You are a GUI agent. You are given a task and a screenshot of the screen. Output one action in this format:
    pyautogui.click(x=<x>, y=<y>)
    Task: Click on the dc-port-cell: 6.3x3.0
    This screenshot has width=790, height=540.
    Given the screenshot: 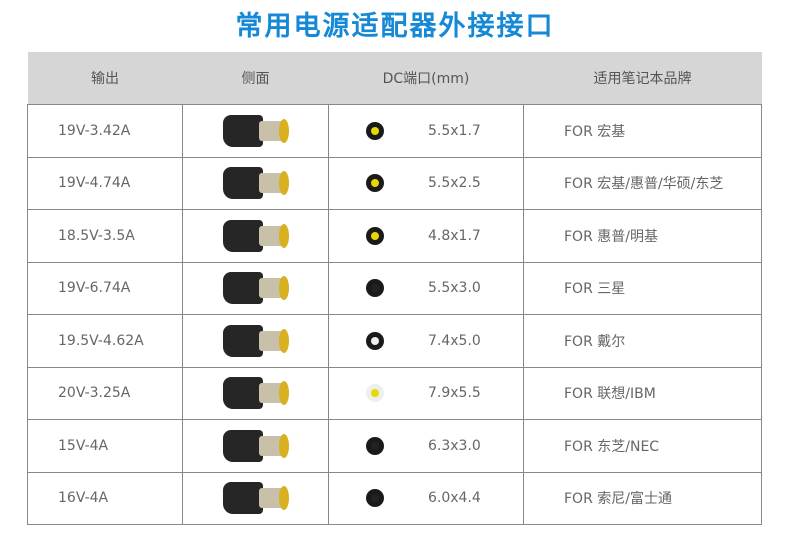 What is the action you would take?
    pyautogui.click(x=426, y=446)
    